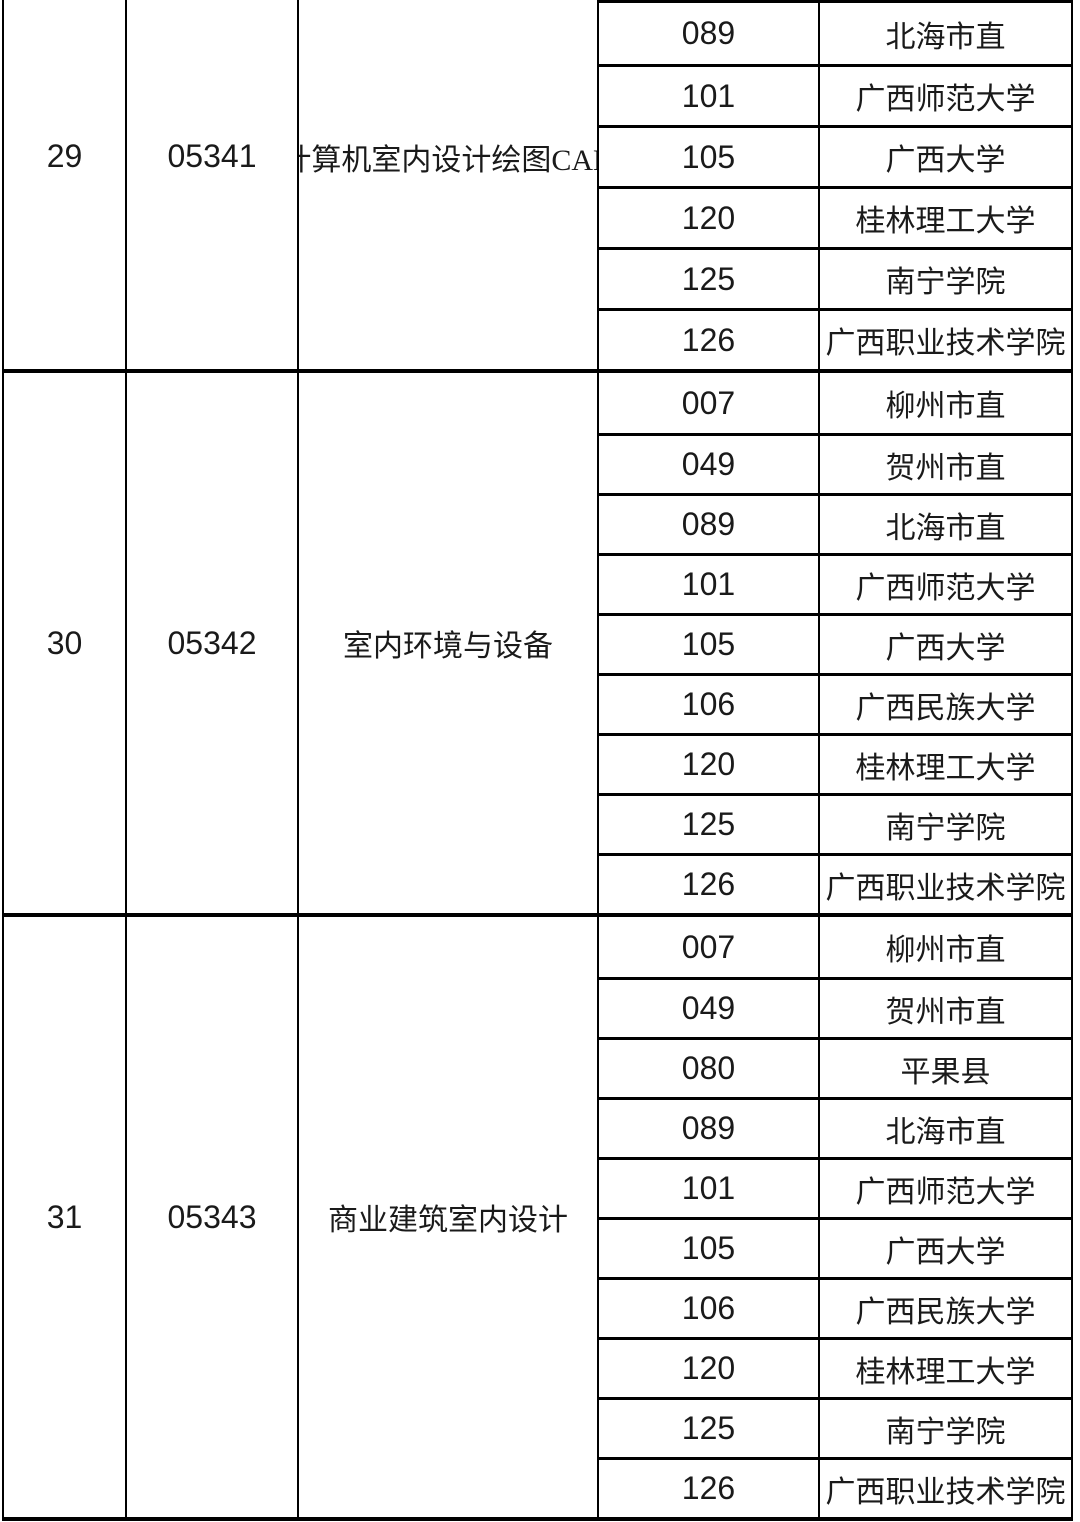 The image size is (1080, 1522). I want to click on course-seq: 29, so click(65, 184).